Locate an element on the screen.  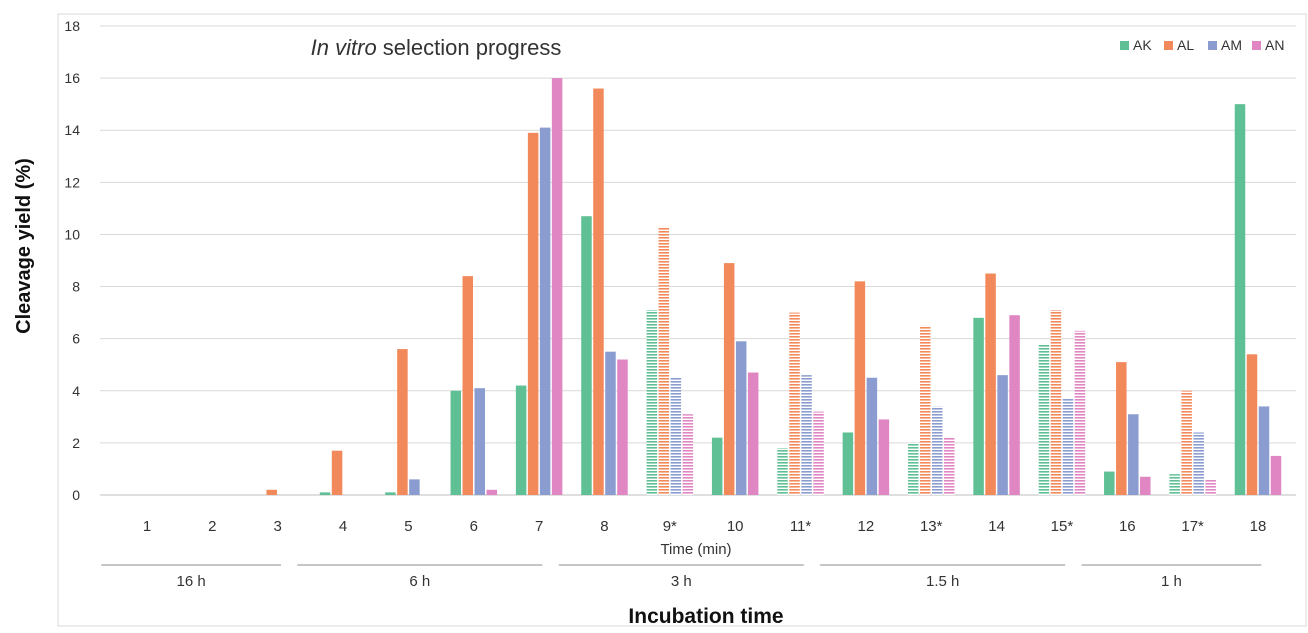
legend-swatch-al is located at coordinates (1168, 45).